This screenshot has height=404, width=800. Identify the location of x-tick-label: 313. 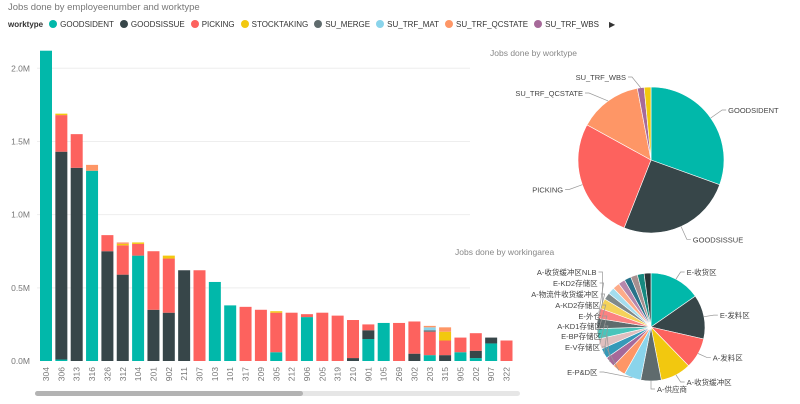
(77, 374).